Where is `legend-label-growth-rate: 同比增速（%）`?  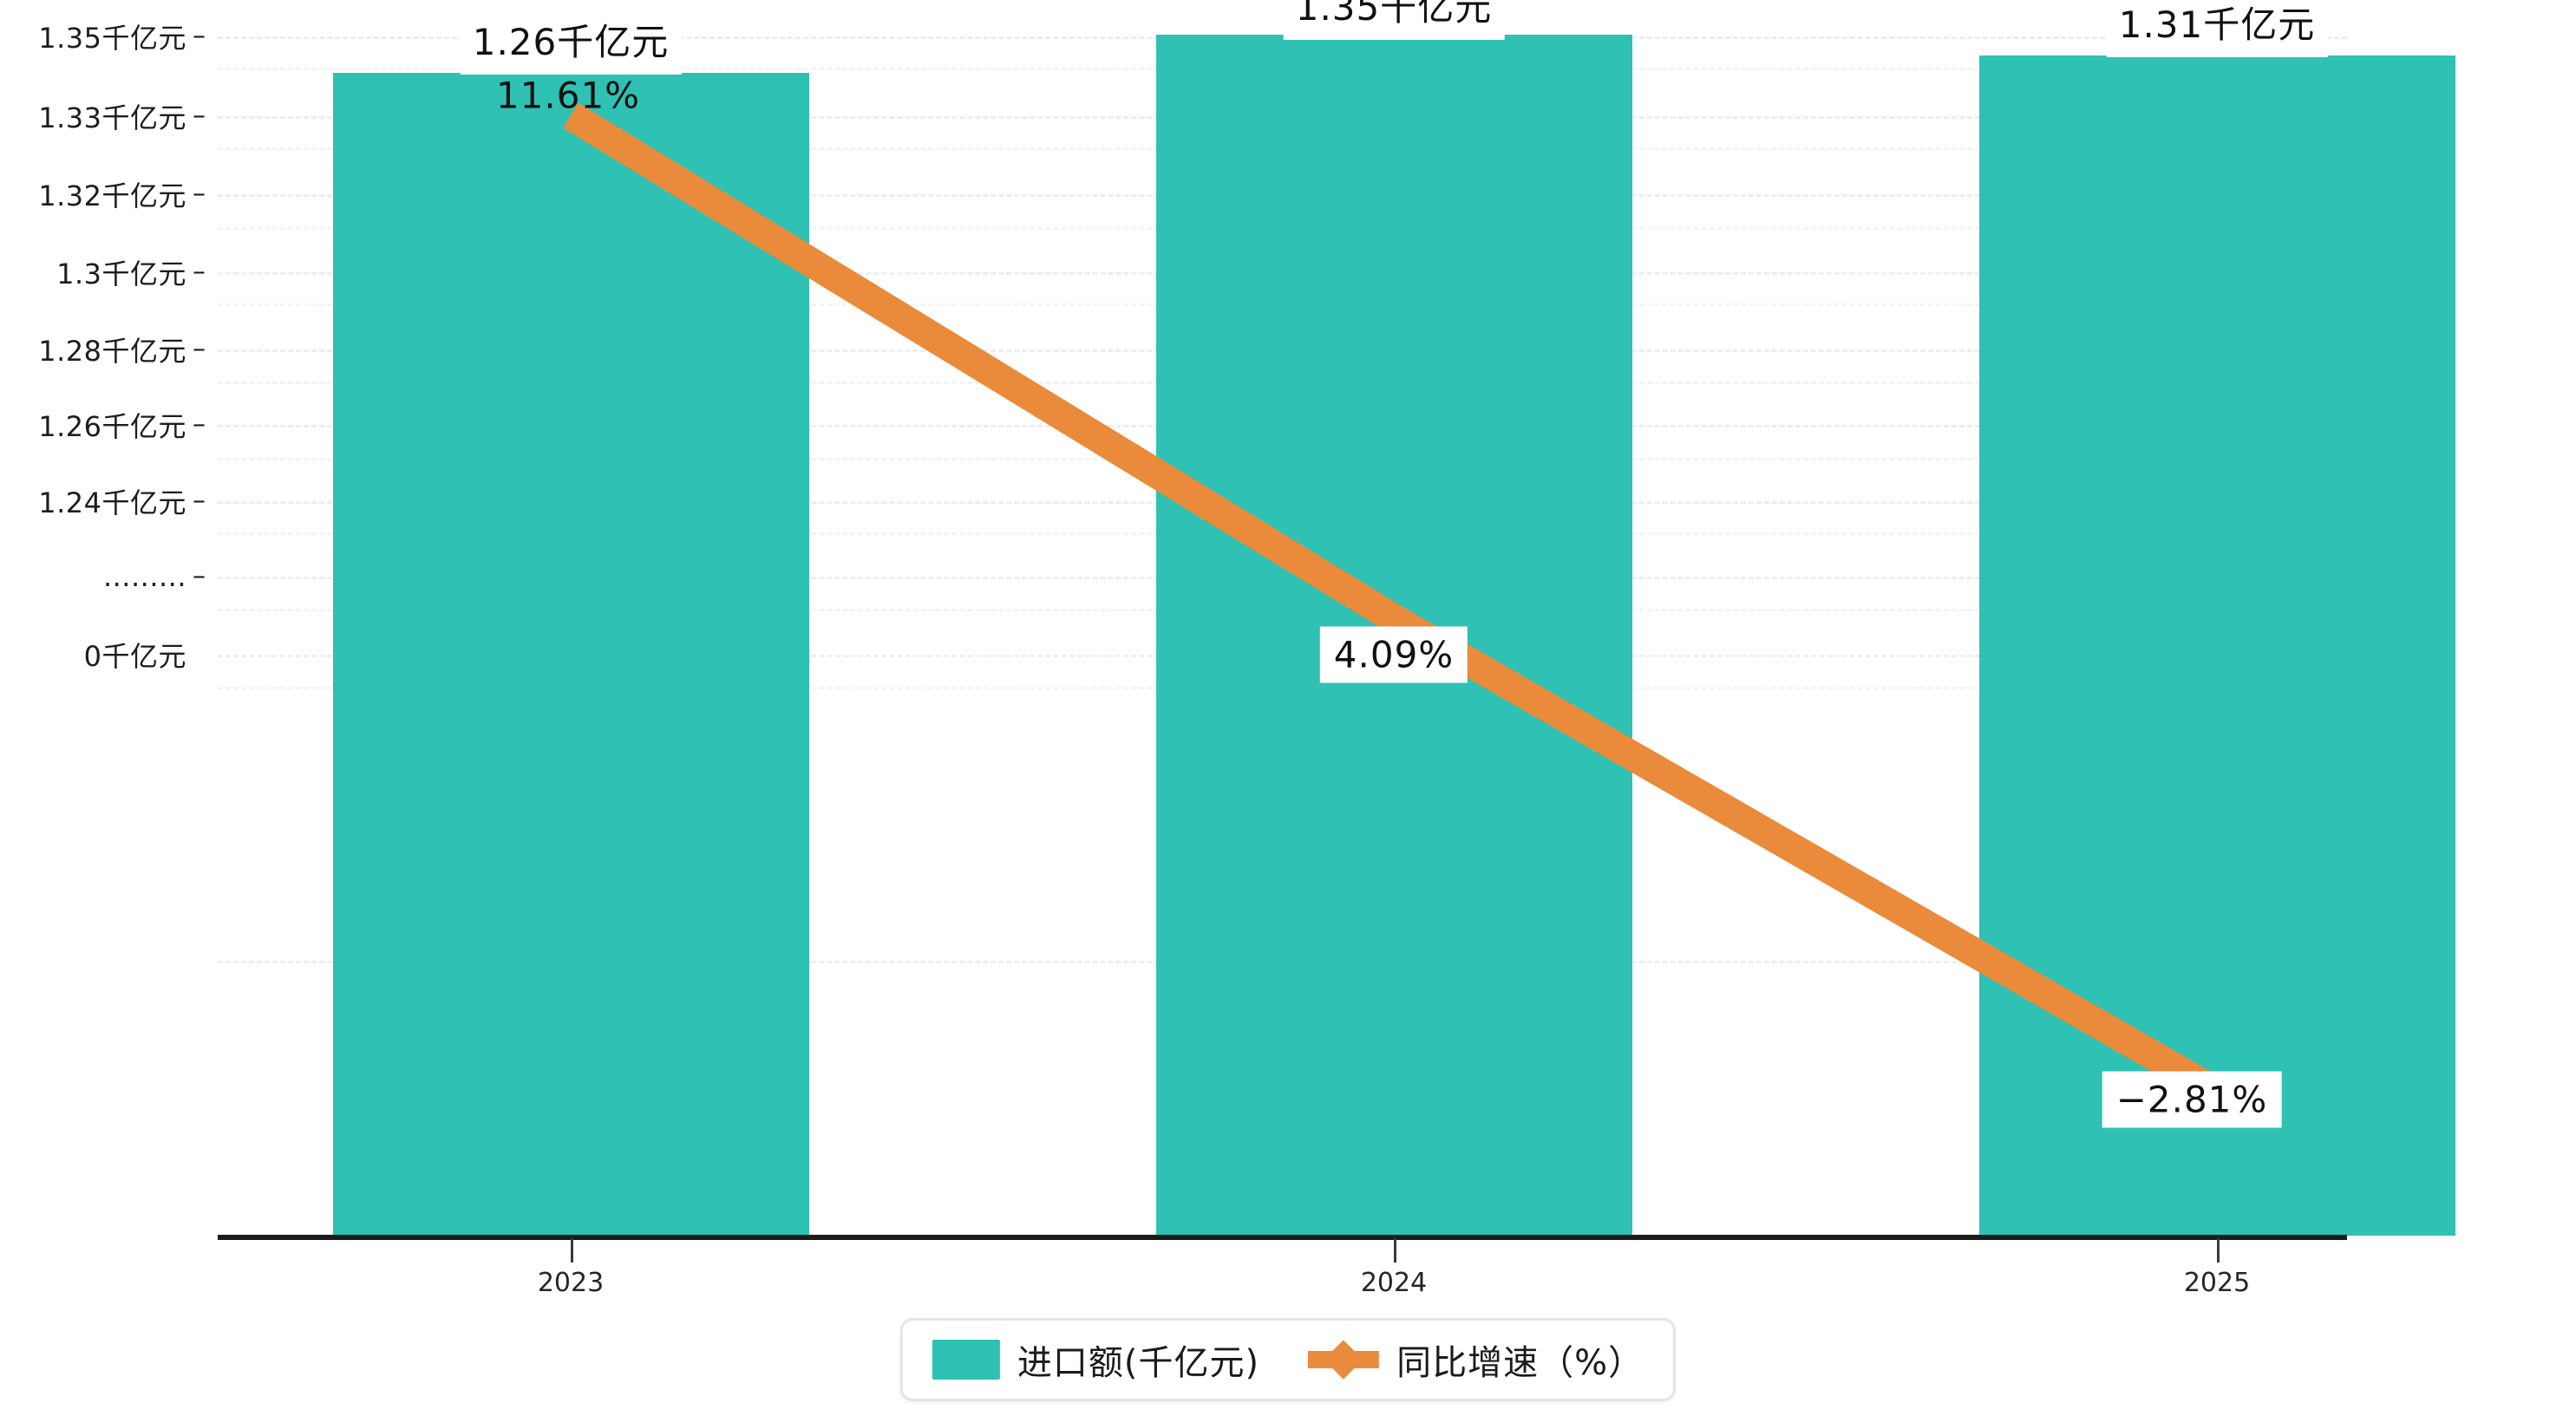
legend-label-growth-rate: 同比增速（%） is located at coordinates (1520, 1363).